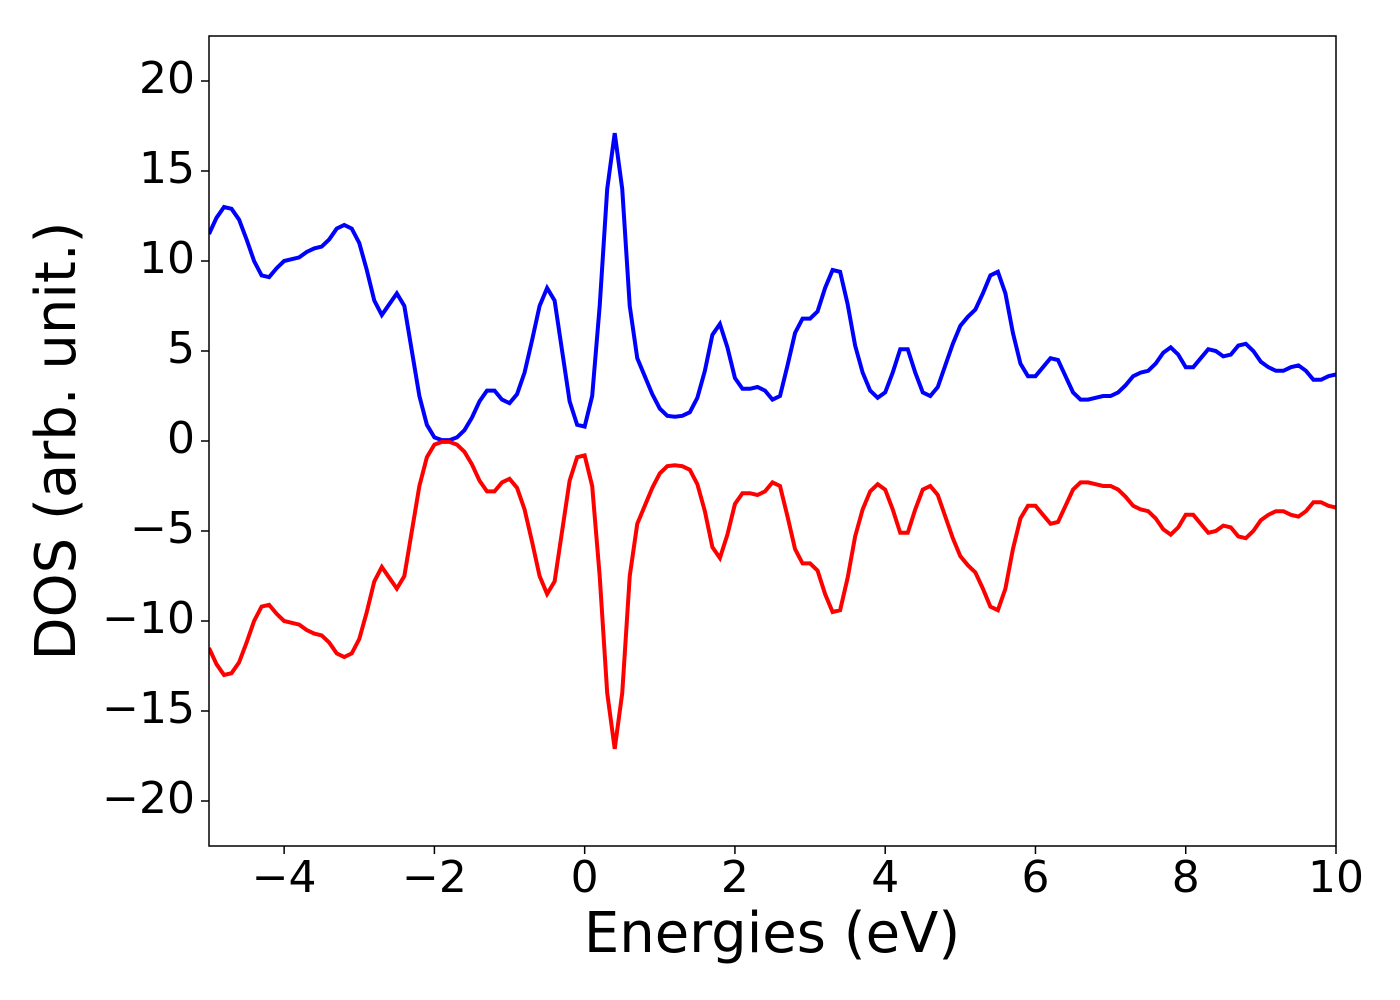  What do you see at coordinates (585, 877) in the screenshot?
I see `x-tick-label: 0` at bounding box center [585, 877].